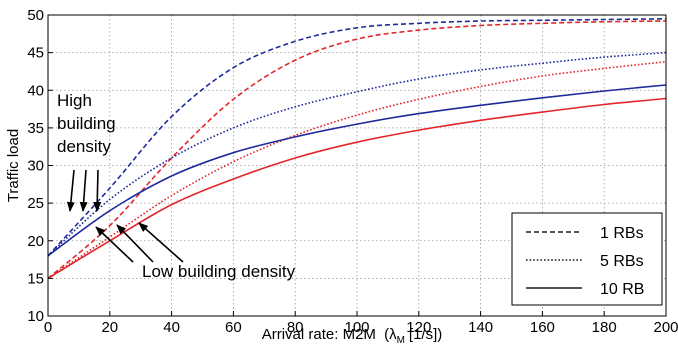 The height and width of the screenshot is (345, 678). I want to click on x-tick-label: 60, so click(233, 327).